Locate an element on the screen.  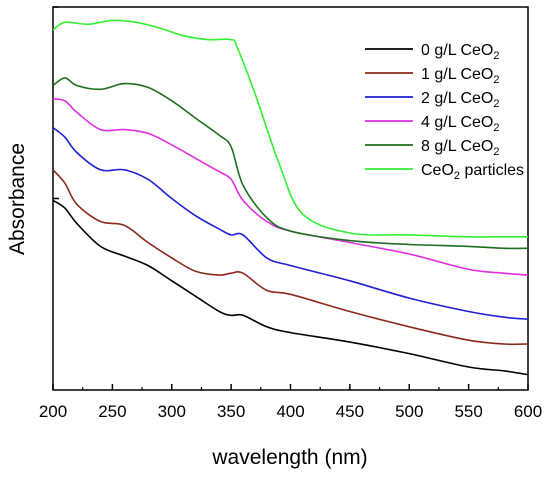
x-tick-label: 300 is located at coordinates (172, 411).